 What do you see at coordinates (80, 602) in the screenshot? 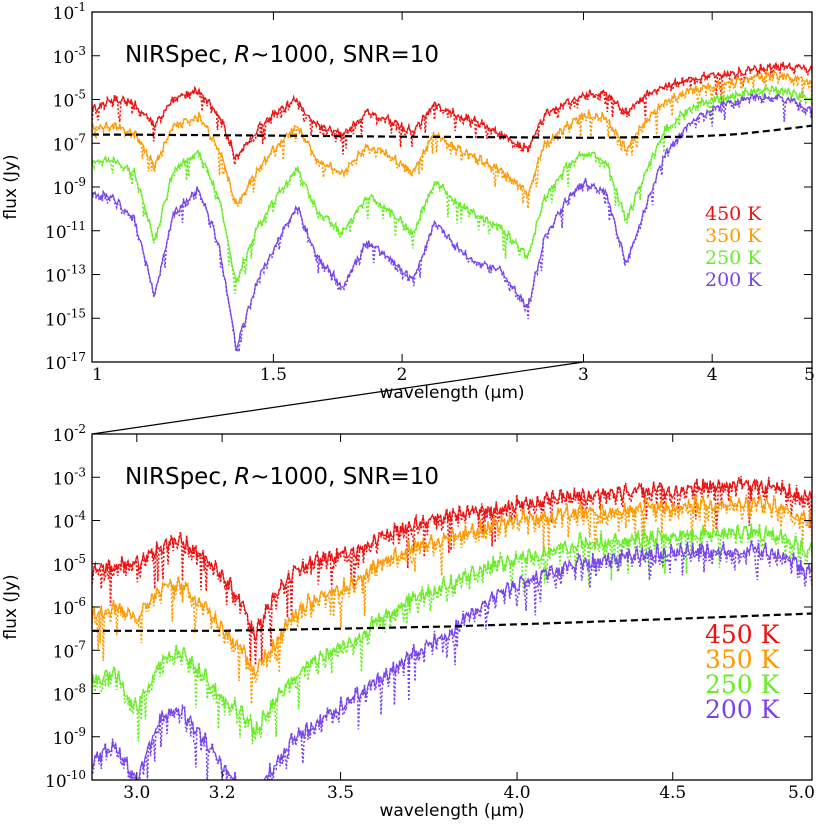
I see `y-tick-exponent: -6` at bounding box center [80, 602].